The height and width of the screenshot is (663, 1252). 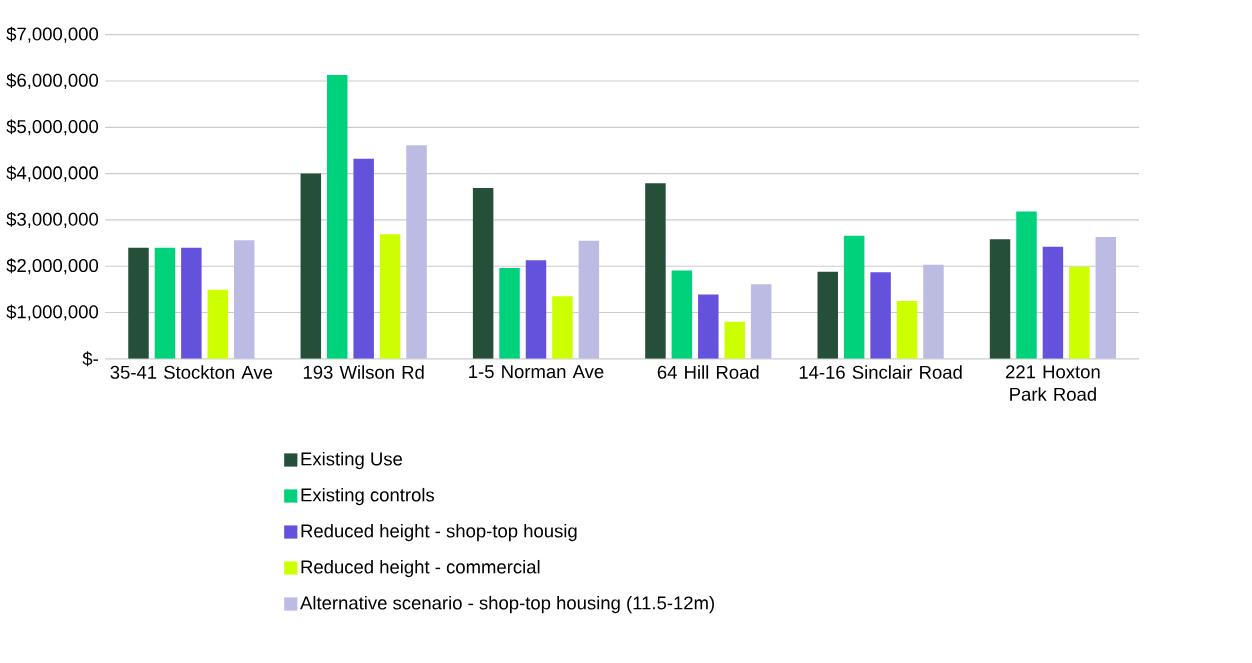 I want to click on y-tick-label: $4,000,000, so click(x=52, y=173).